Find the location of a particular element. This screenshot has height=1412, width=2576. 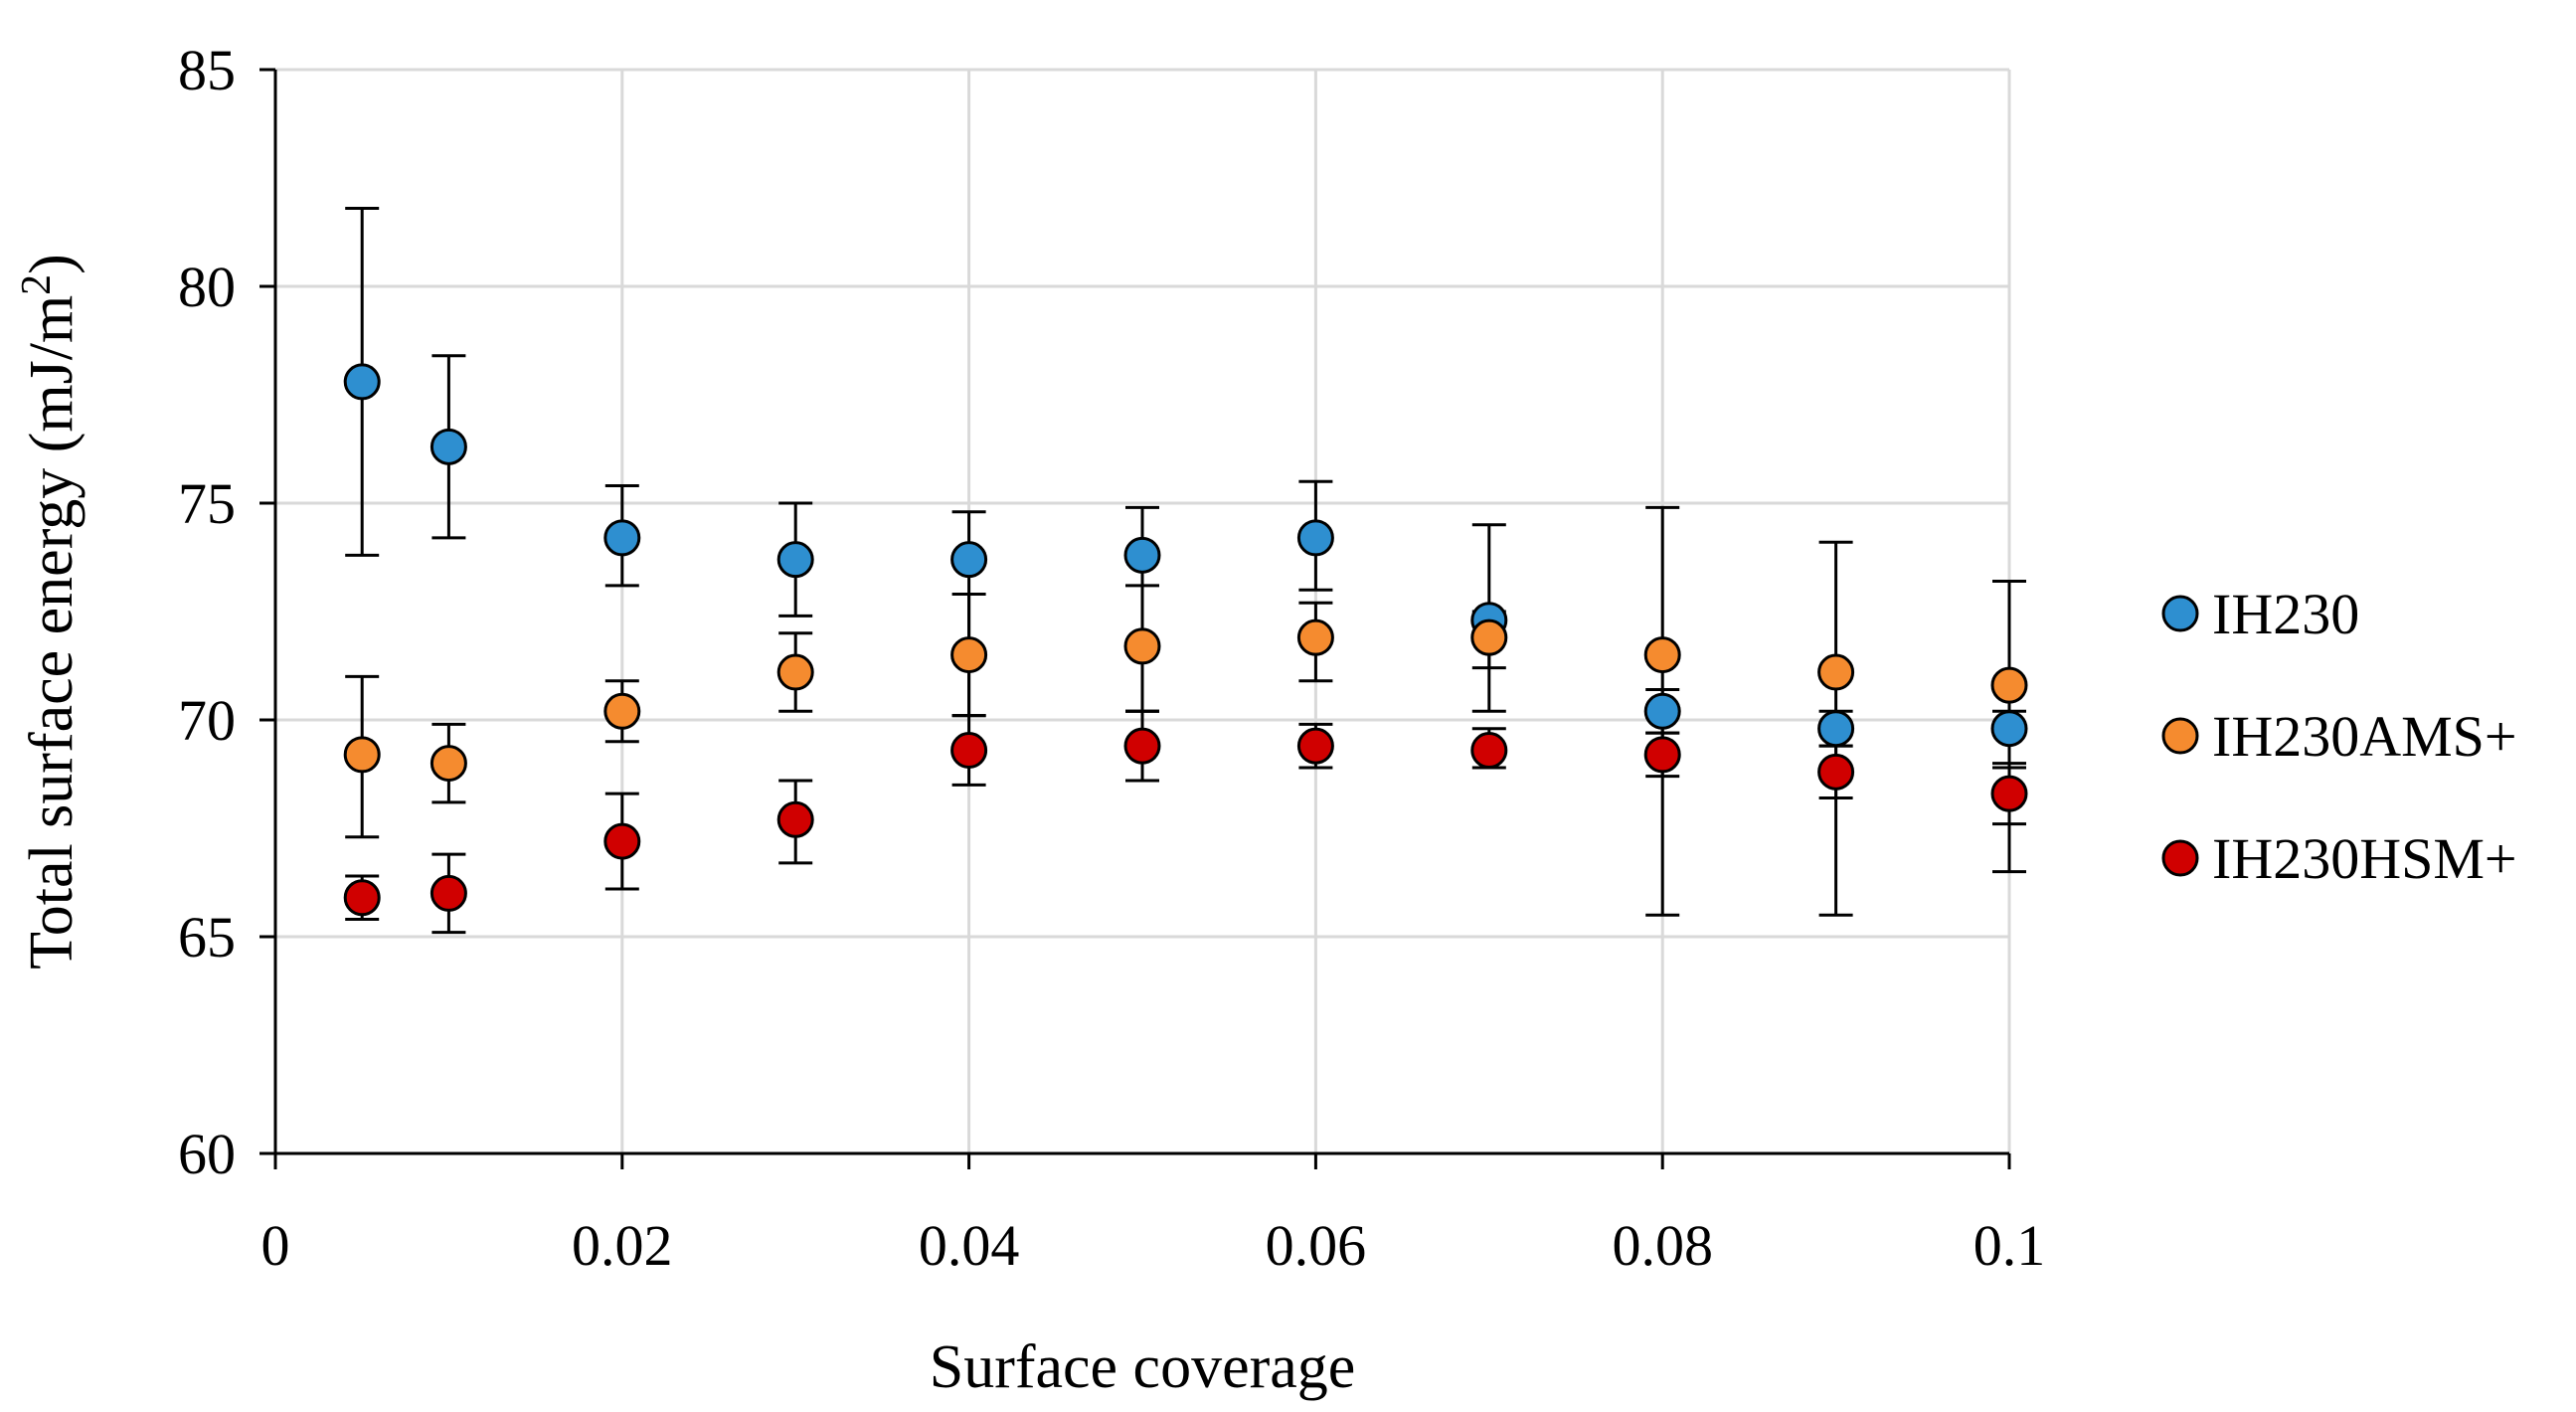

legend-entry: IH230AMS+ is located at coordinates (2339, 737).